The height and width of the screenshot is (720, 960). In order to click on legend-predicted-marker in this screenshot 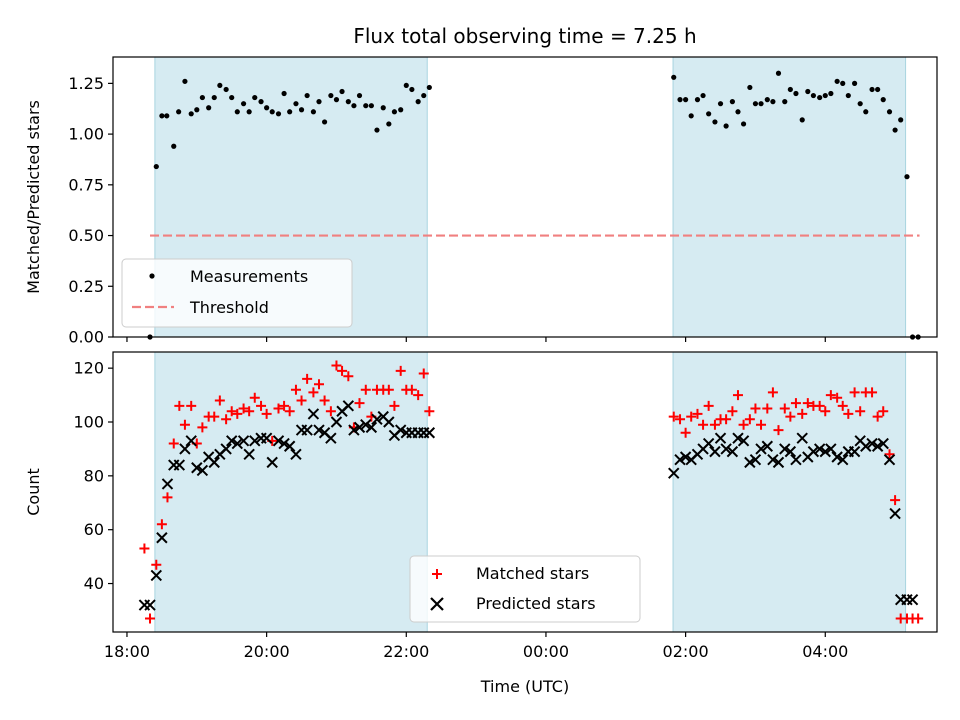, I will do `click(437, 604)`.